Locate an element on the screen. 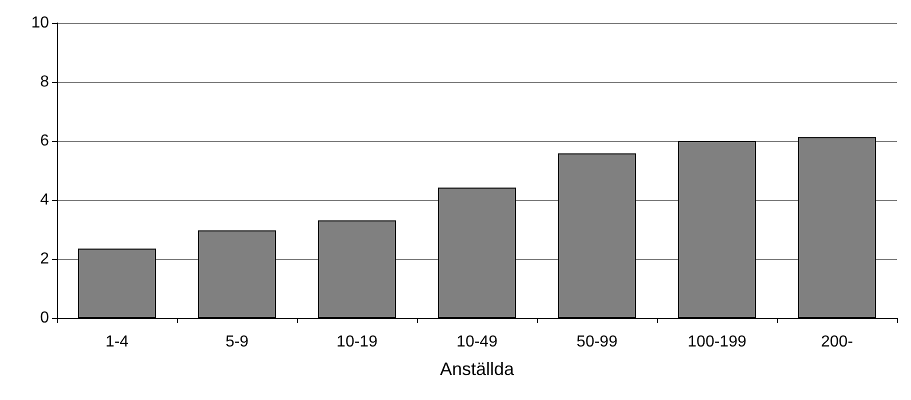 Image resolution: width=911 pixels, height=400 pixels. x-tick-label: 200- is located at coordinates (837, 342).